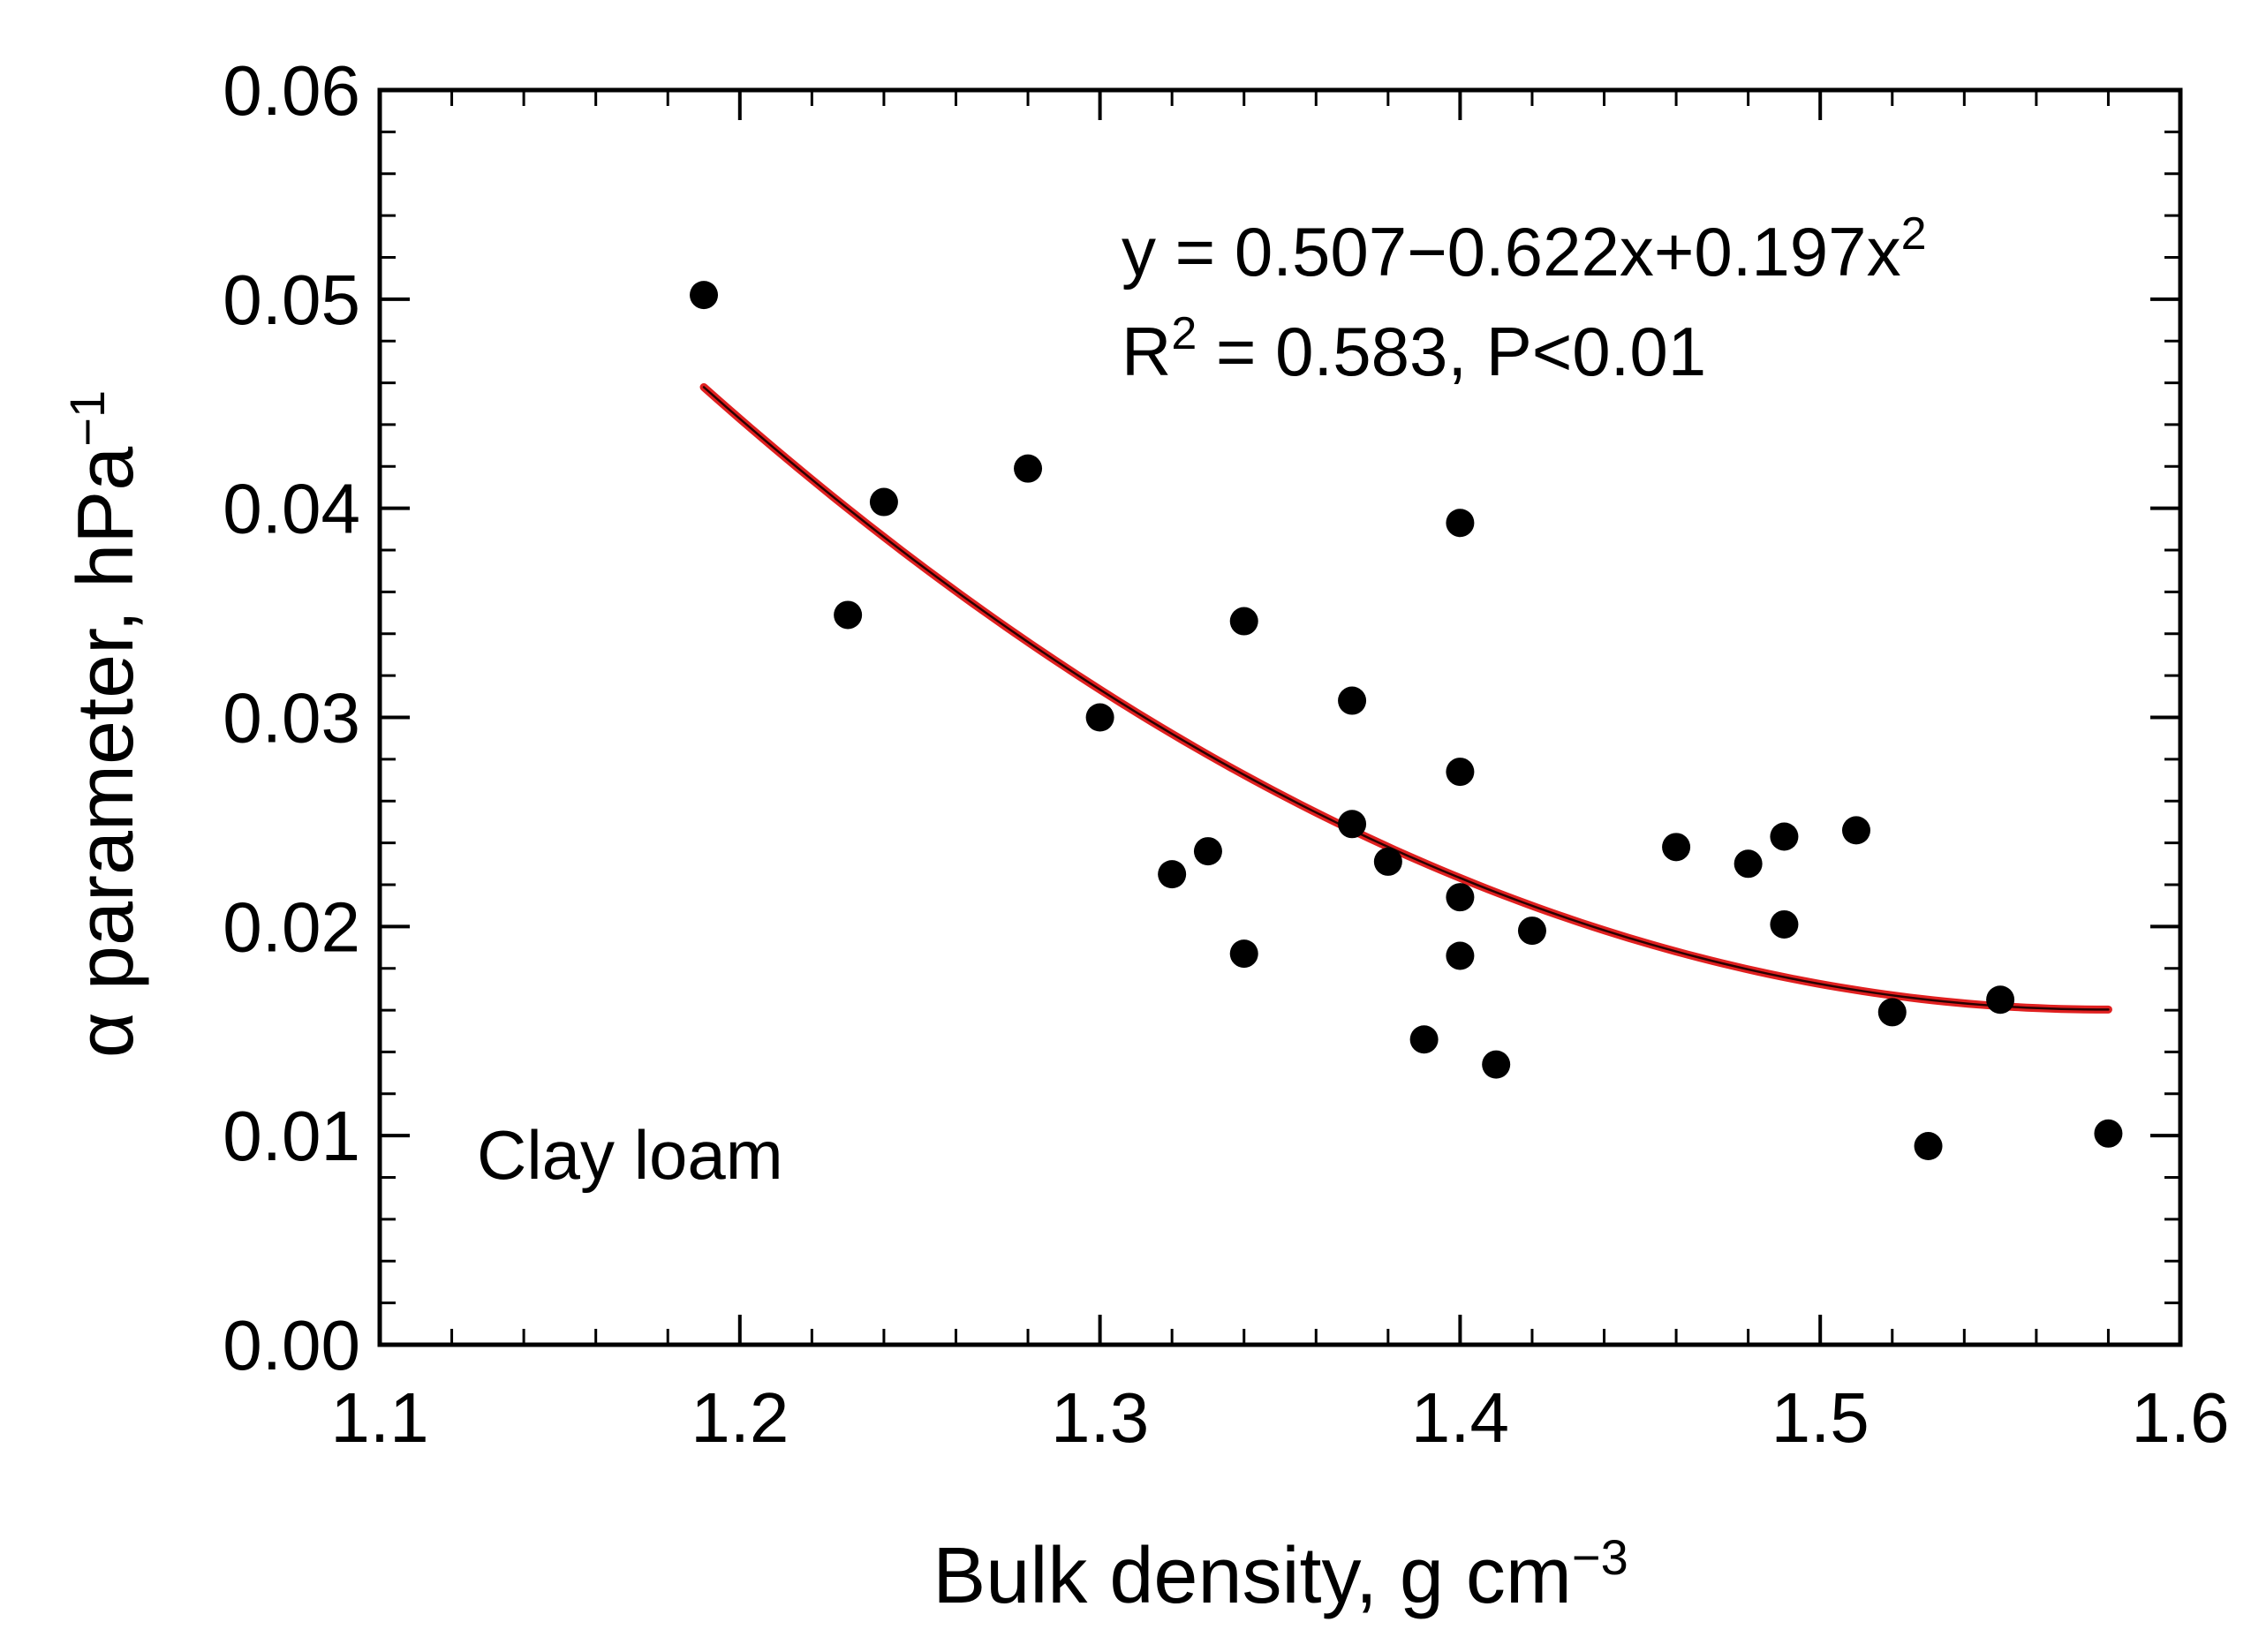  What do you see at coordinates (740, 1418) in the screenshot?
I see `x-tick-label: 1.2` at bounding box center [740, 1418].